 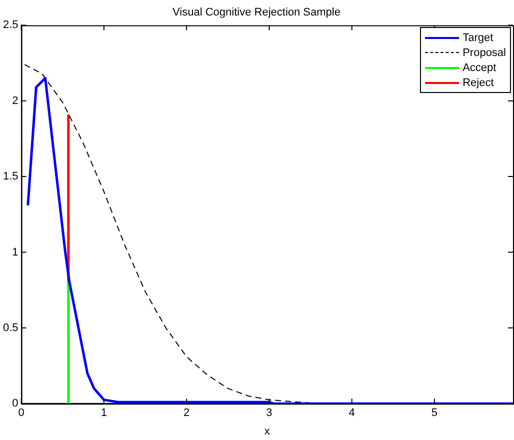 I want to click on x-axis-title: x, so click(x=267, y=431).